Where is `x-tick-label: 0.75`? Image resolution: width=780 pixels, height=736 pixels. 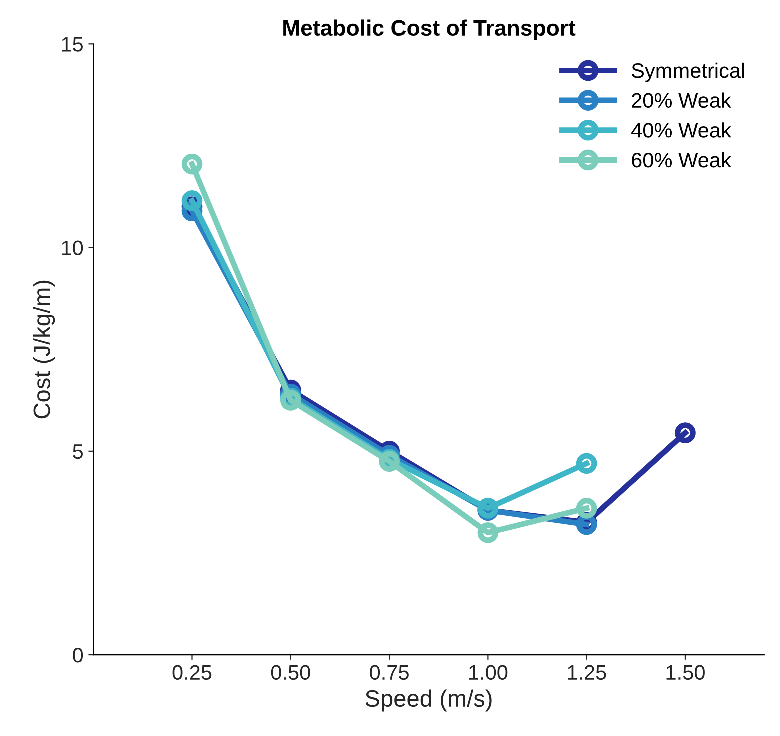 x-tick-label: 0.75 is located at coordinates (389, 672).